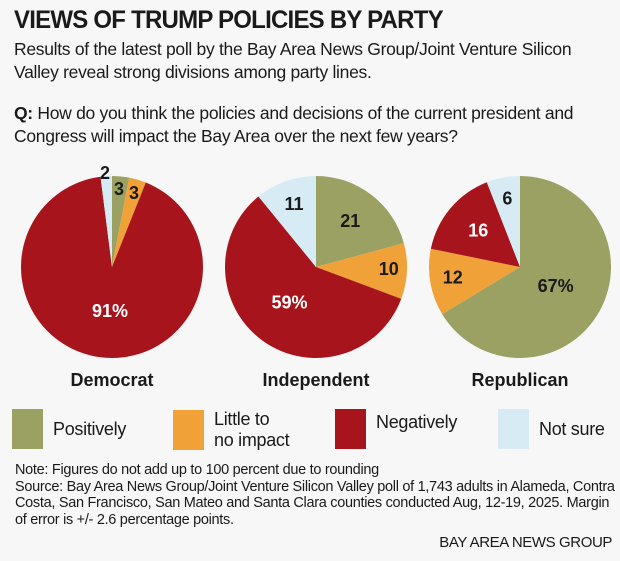  What do you see at coordinates (417, 421) in the screenshot?
I see `legend-label-negatively: Negatively` at bounding box center [417, 421].